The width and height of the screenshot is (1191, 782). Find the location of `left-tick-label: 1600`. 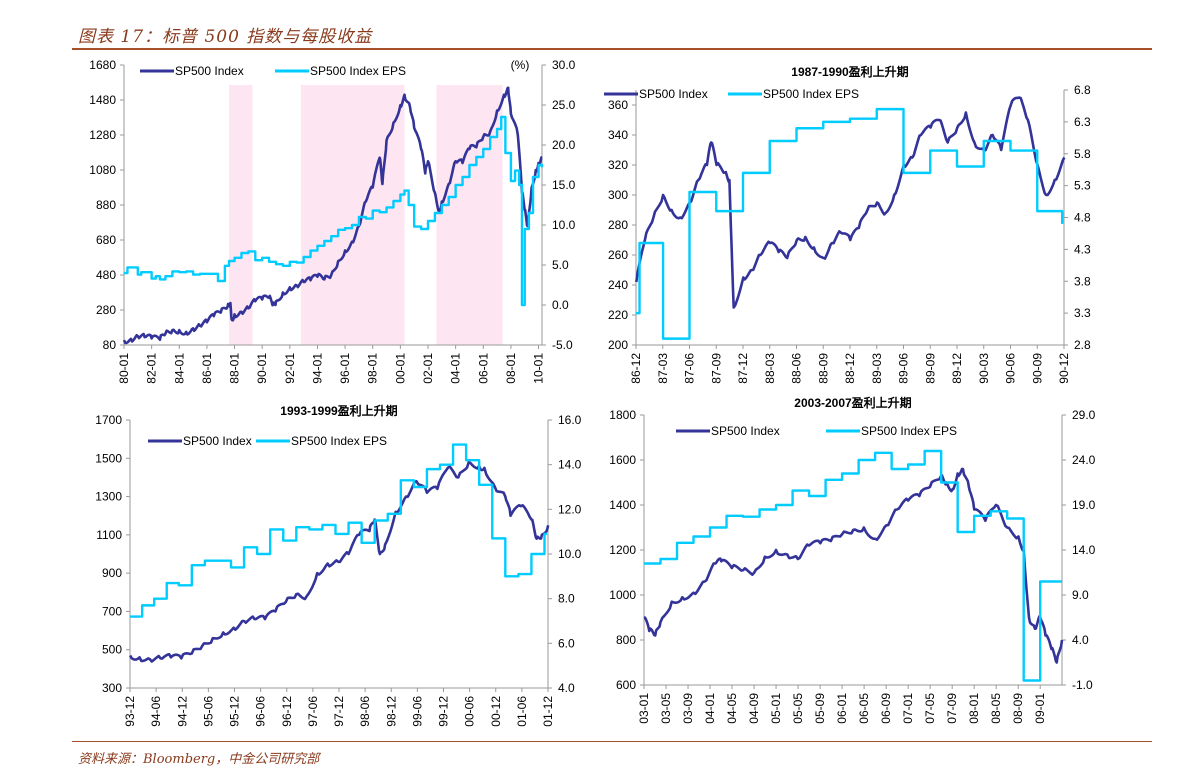

left-tick-label: 1600 is located at coordinates (622, 460).